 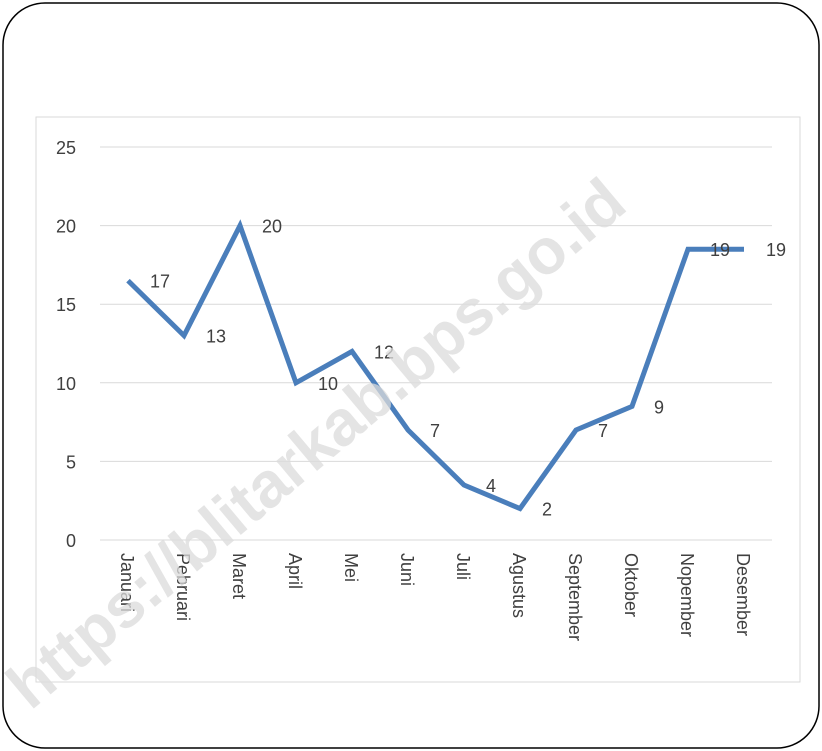 I want to click on x-tick-label: Desember, so click(x=743, y=594).